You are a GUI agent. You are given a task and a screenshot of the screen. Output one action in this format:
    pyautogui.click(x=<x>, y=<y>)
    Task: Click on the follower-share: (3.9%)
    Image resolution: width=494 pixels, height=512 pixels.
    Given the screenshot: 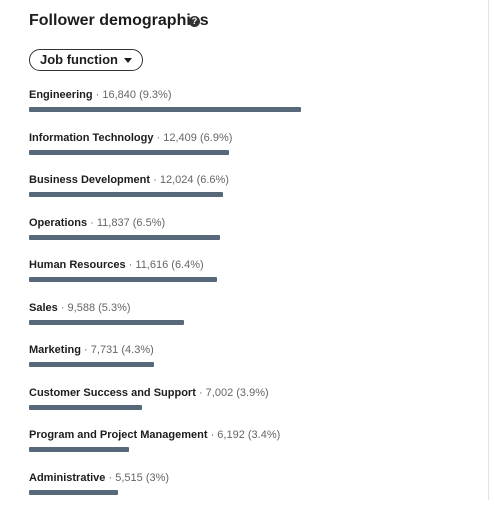 What is the action you would take?
    pyautogui.click(x=252, y=392)
    